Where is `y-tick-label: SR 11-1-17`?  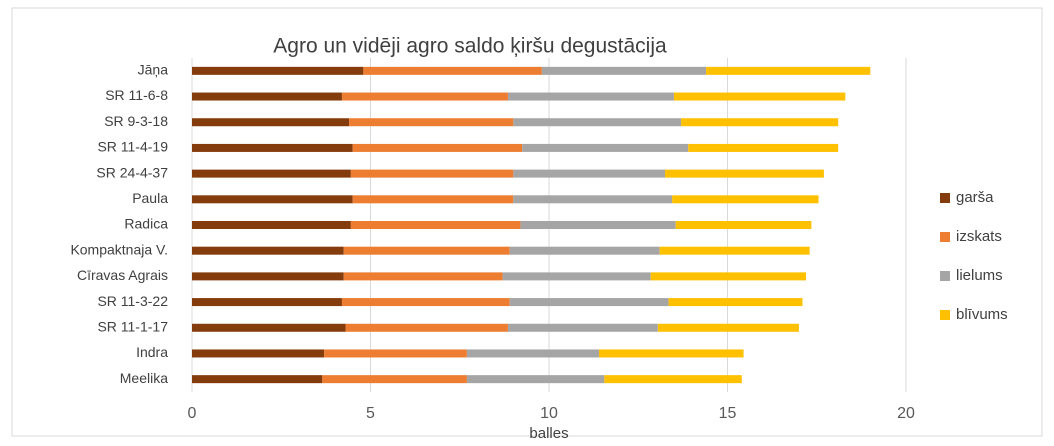 y-tick-label: SR 11-1-17 is located at coordinates (132, 326).